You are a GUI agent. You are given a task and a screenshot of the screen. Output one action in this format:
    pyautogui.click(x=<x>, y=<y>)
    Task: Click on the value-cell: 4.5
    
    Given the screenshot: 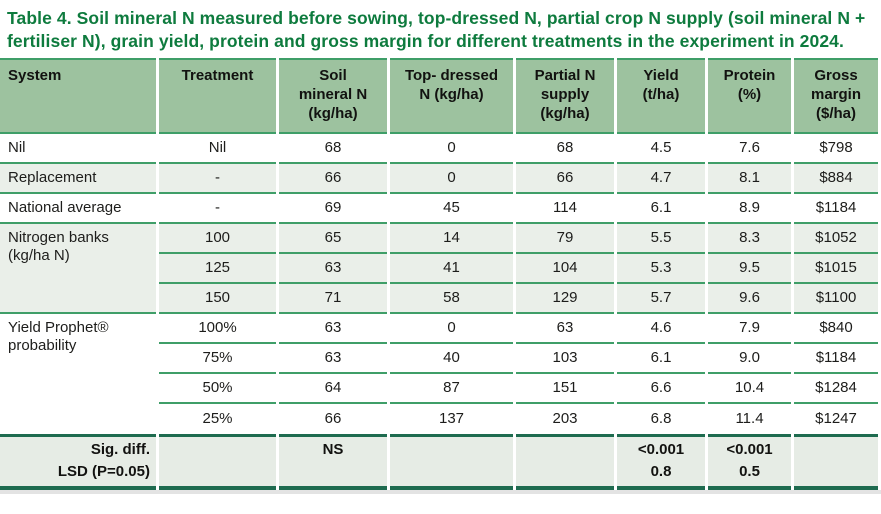 What is the action you would take?
    pyautogui.click(x=661, y=149)
    